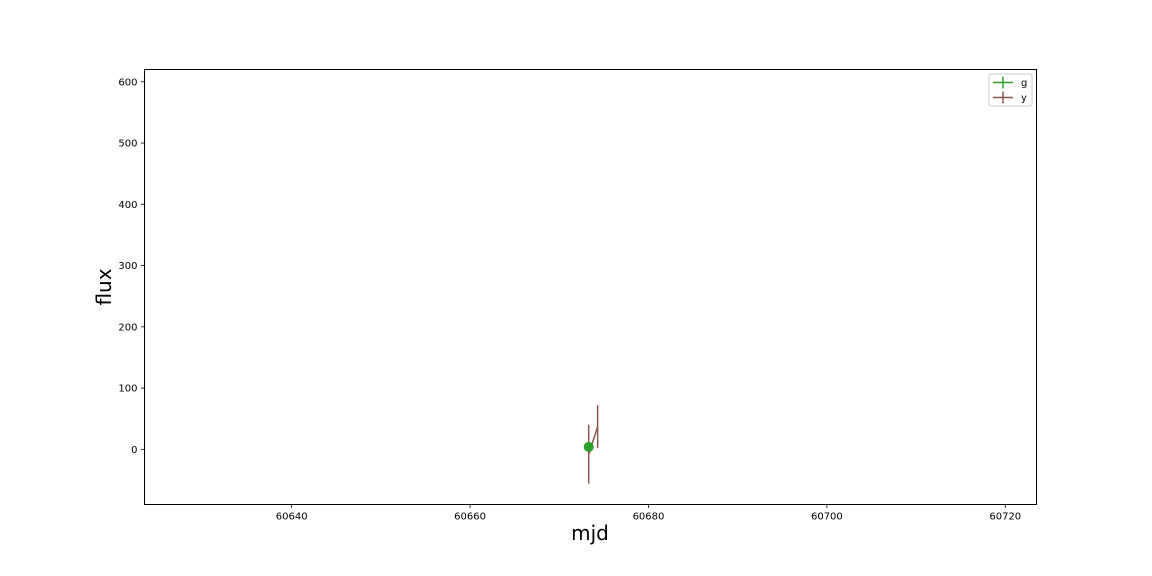  What do you see at coordinates (1005, 517) in the screenshot?
I see `x-tick-label: 60720` at bounding box center [1005, 517].